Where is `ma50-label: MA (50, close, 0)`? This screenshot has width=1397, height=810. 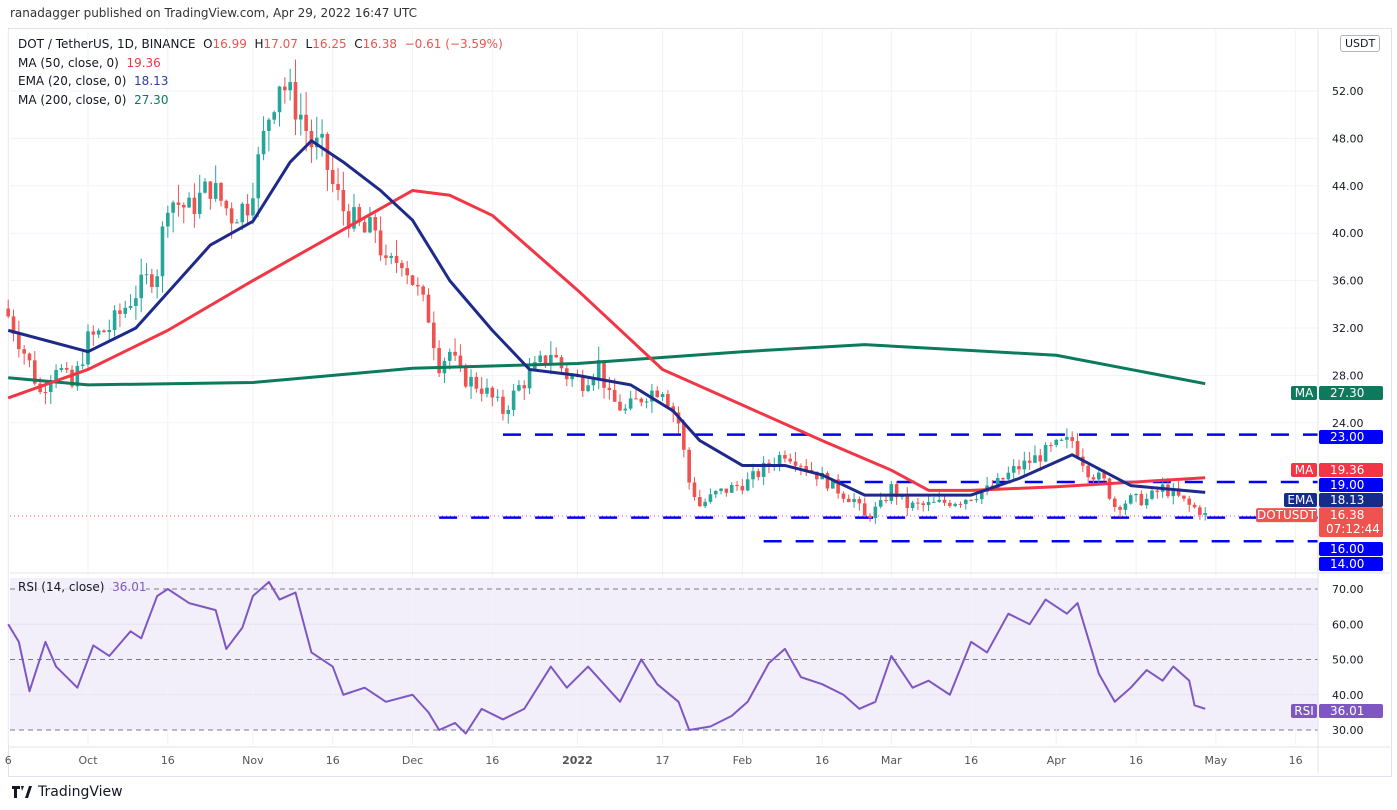 ma50-label: MA (50, close, 0) is located at coordinates (68, 62).